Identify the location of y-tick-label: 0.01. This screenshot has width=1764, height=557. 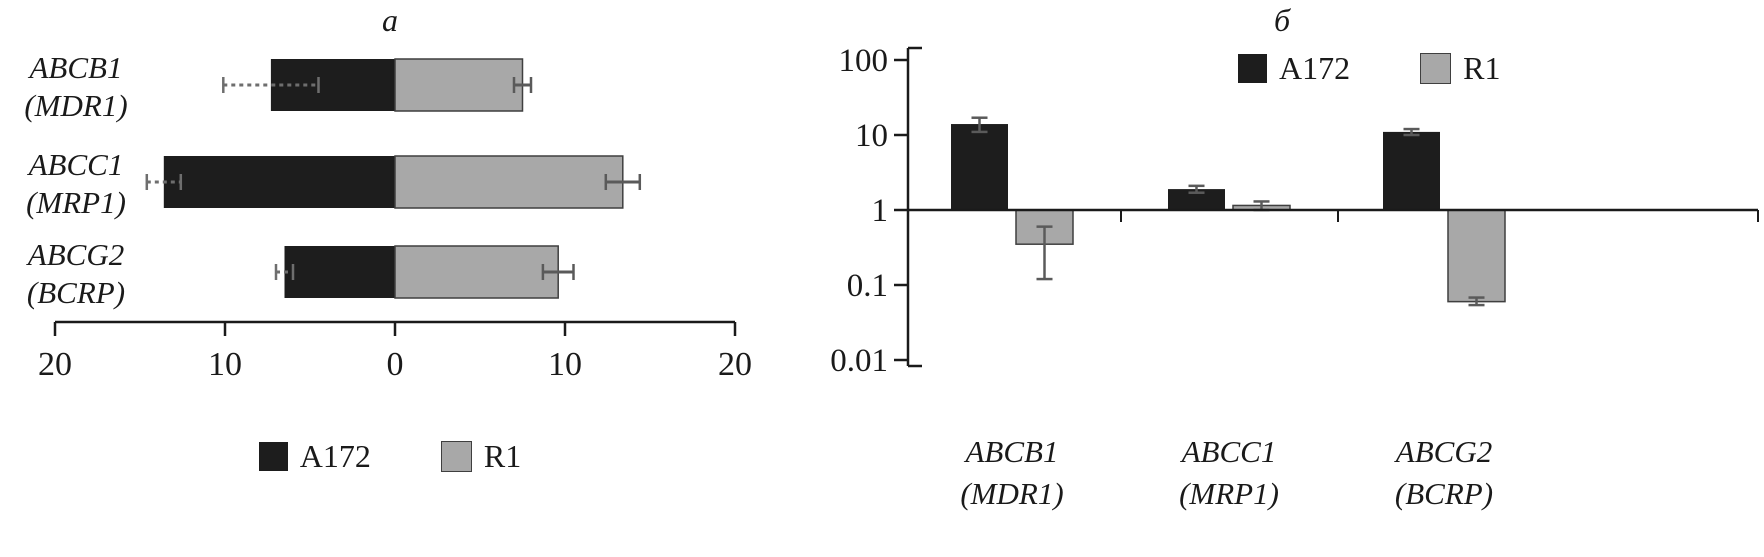
(859, 361).